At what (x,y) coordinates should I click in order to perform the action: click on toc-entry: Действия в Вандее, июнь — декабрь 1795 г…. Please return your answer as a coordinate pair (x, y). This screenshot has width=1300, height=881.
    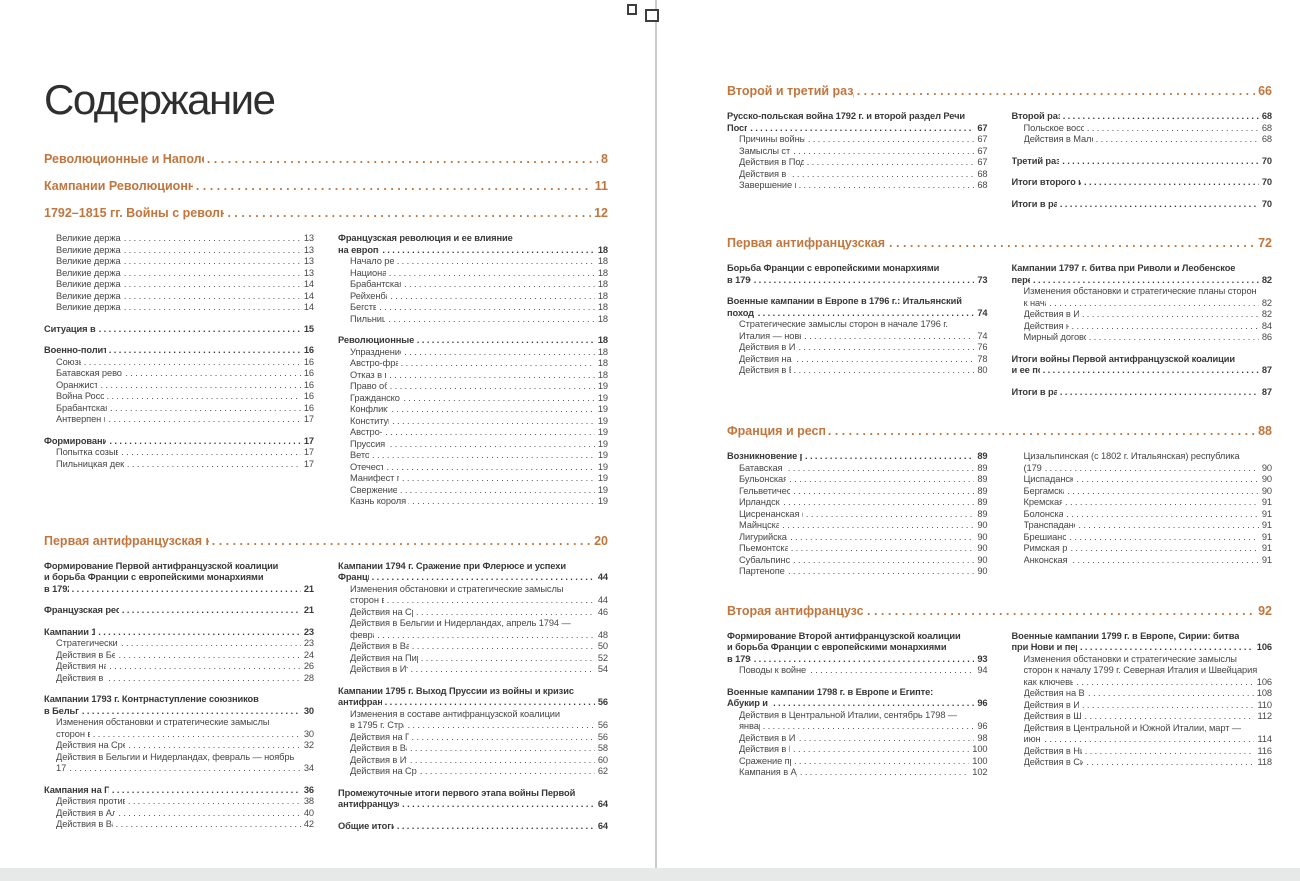
    Looking at the image, I should click on (473, 749).